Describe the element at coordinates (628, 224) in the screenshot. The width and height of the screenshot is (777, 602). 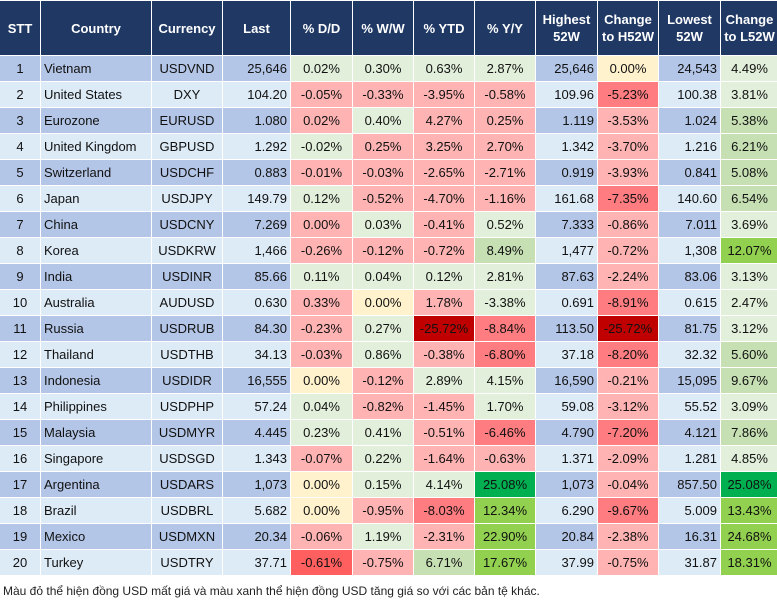
I see `cell-change-h52w: -0.86%` at that location.